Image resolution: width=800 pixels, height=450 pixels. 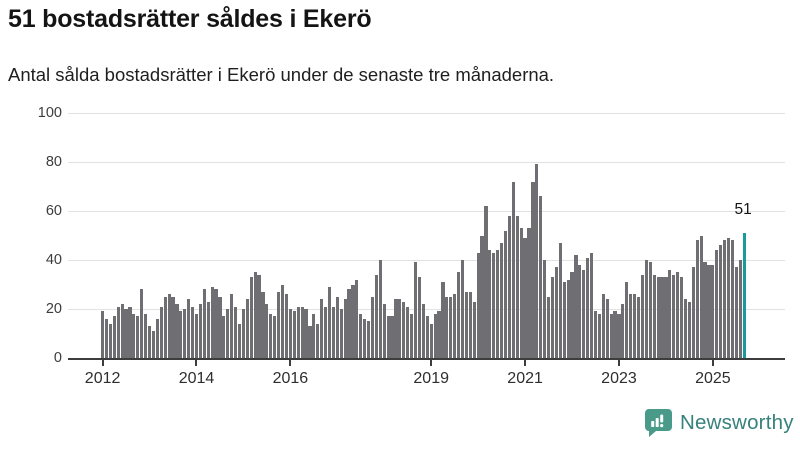 What do you see at coordinates (53, 211) in the screenshot?
I see `y-axis-tick-label: 60` at bounding box center [53, 211].